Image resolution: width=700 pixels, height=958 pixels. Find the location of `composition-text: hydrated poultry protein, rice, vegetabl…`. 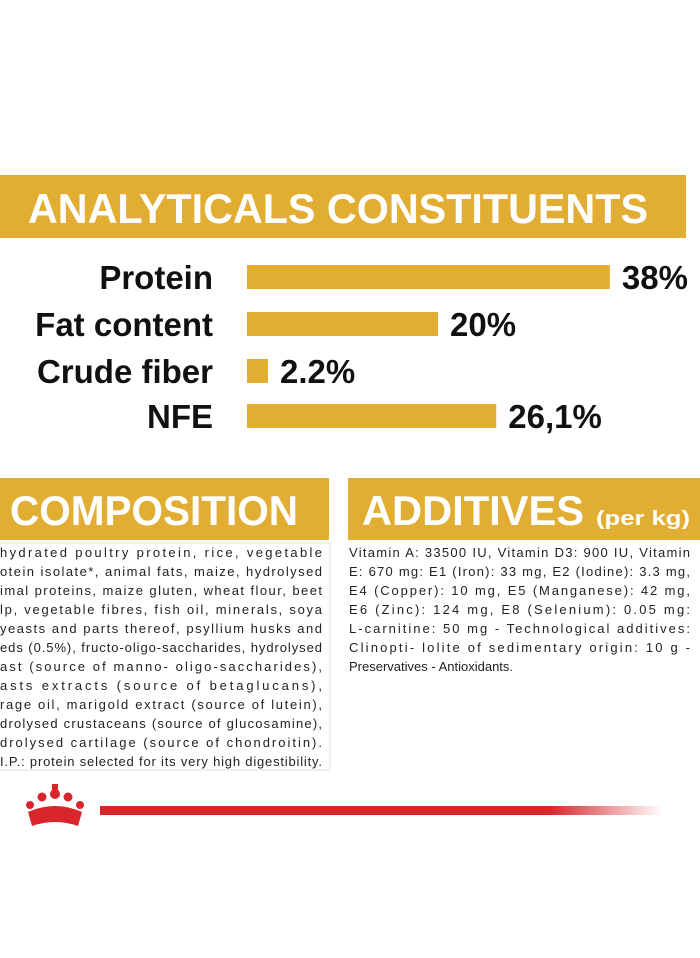

composition-text: hydrated poultry protein, rice, vegetabl… is located at coordinates (161, 657).